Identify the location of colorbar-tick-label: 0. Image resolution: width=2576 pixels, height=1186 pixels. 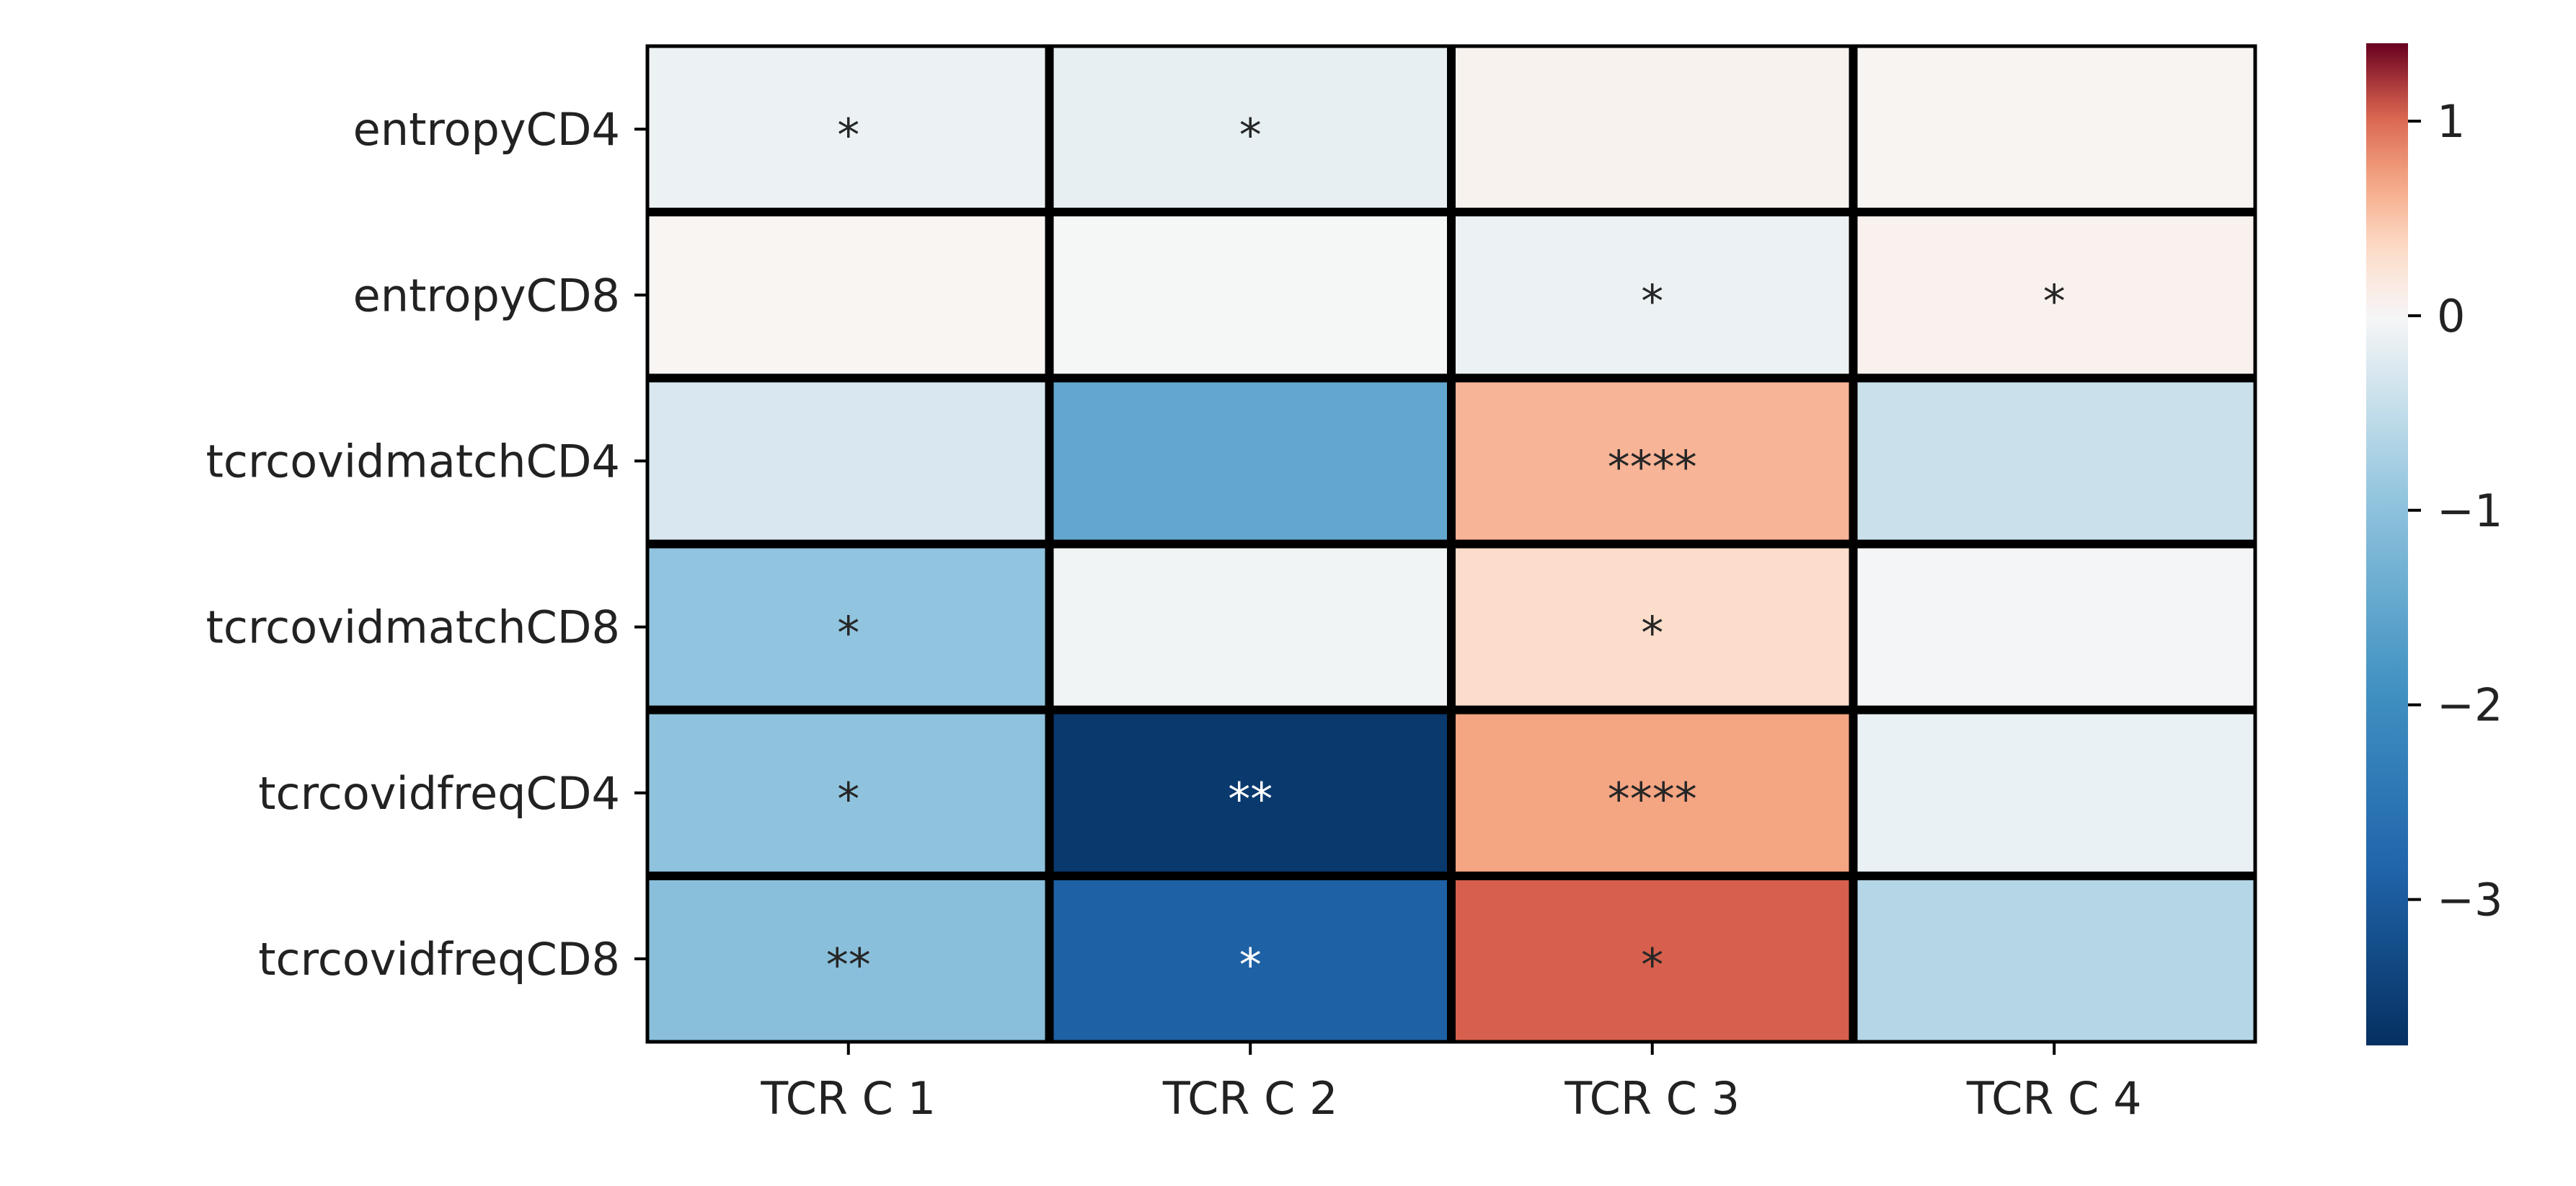
(2451, 316).